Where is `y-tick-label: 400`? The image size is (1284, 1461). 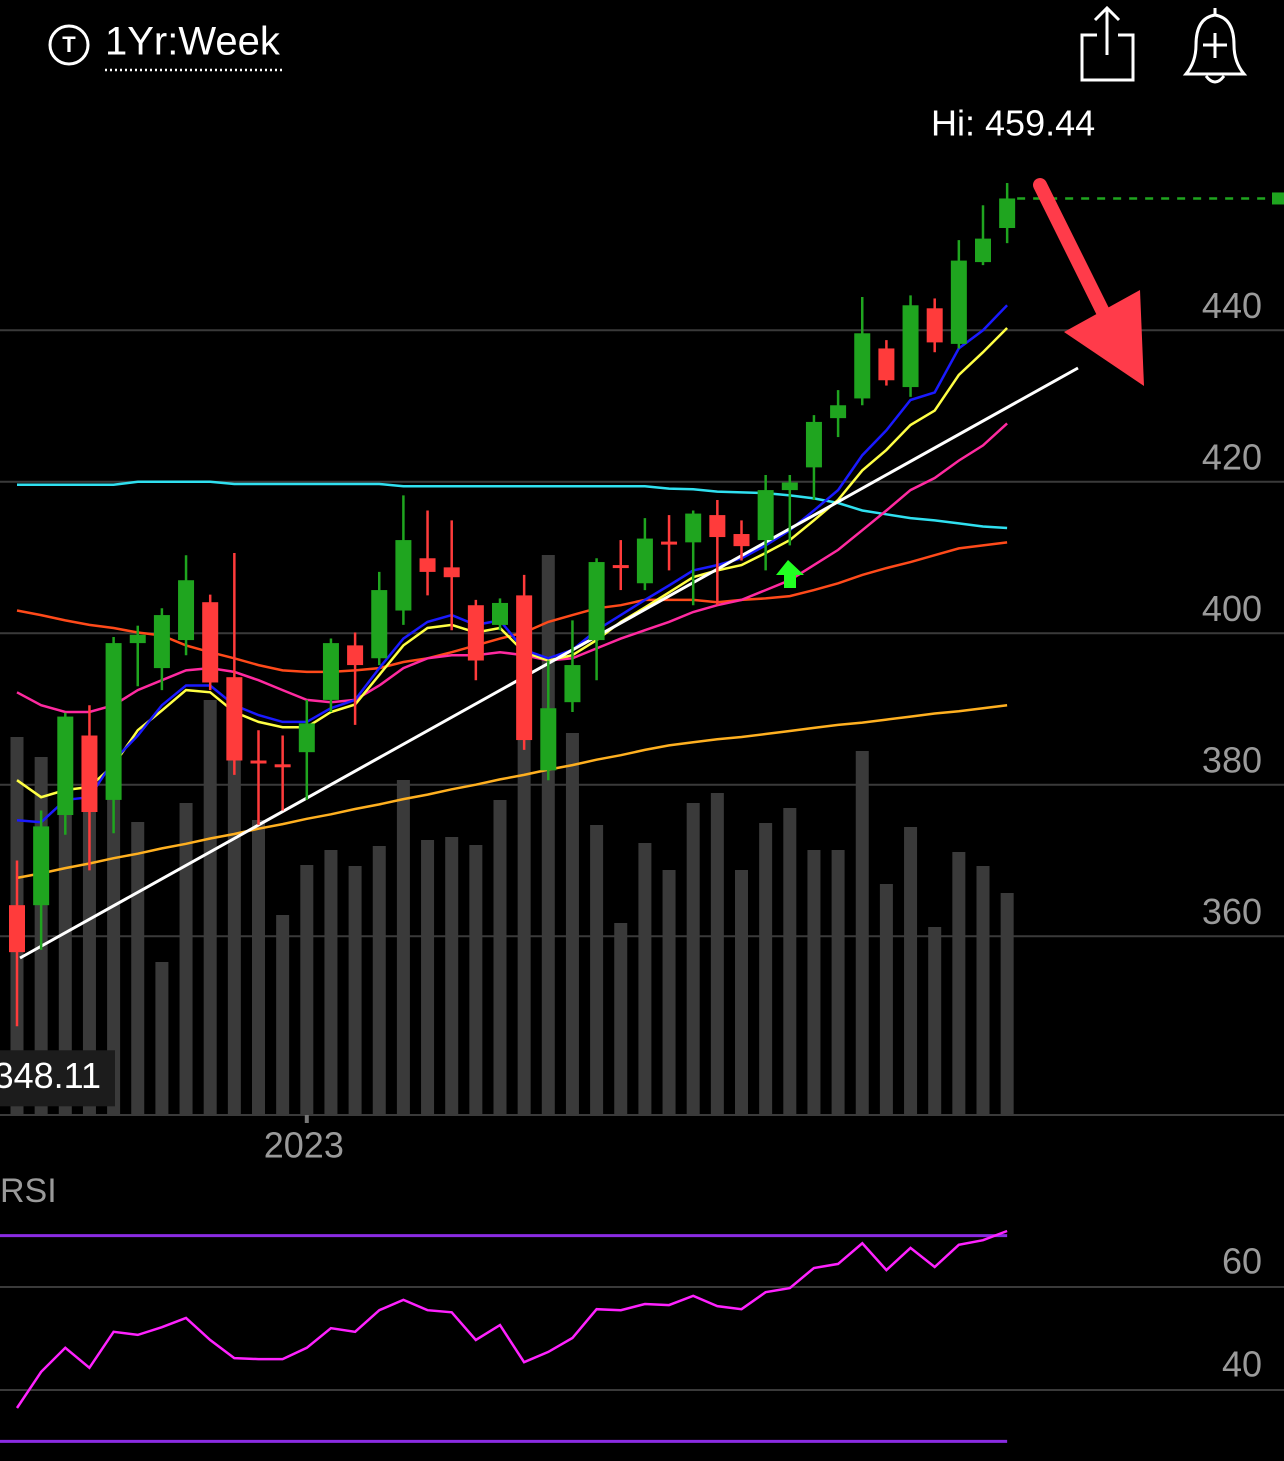 y-tick-label: 400 is located at coordinates (1232, 608).